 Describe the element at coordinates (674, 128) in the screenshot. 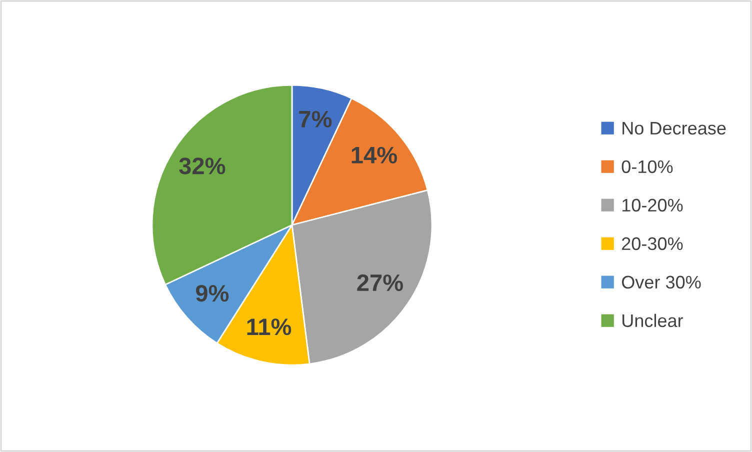

I see `legend-label: No Decrease` at that location.